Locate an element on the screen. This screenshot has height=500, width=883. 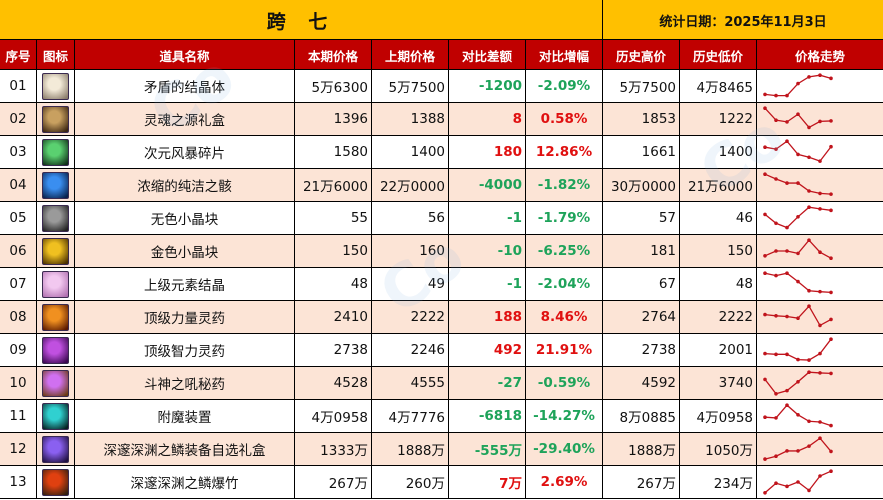
history-low: 21万6000 is located at coordinates (718, 185).